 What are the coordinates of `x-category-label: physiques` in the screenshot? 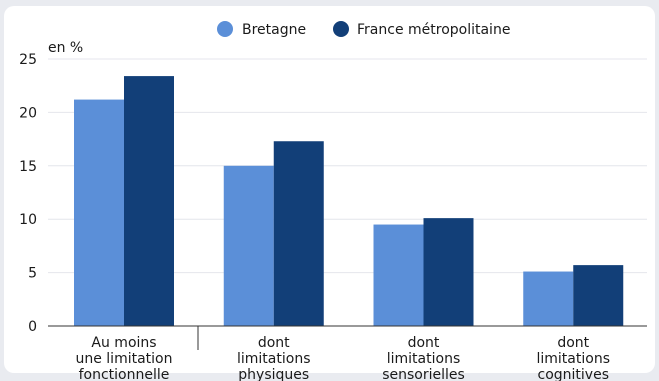 It's located at (273, 374).